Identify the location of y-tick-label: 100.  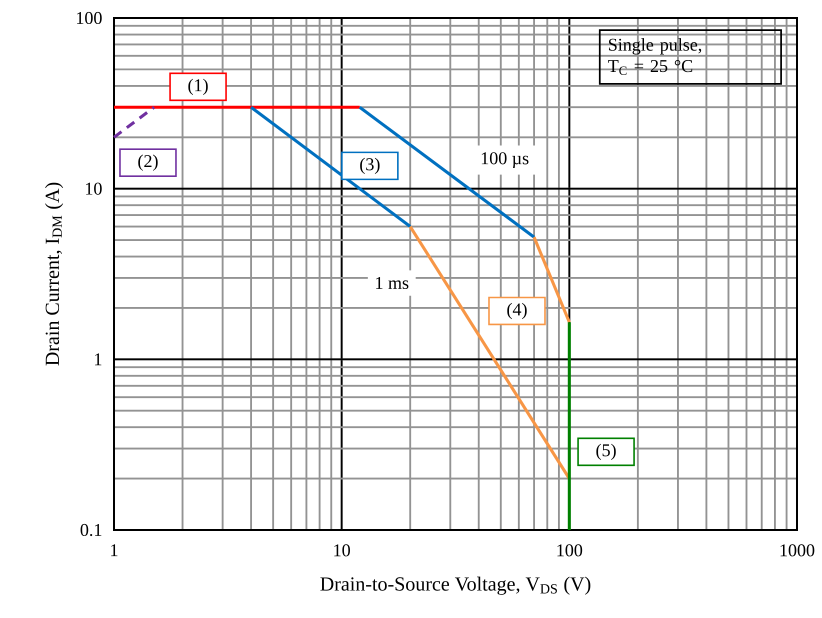
(89, 18).